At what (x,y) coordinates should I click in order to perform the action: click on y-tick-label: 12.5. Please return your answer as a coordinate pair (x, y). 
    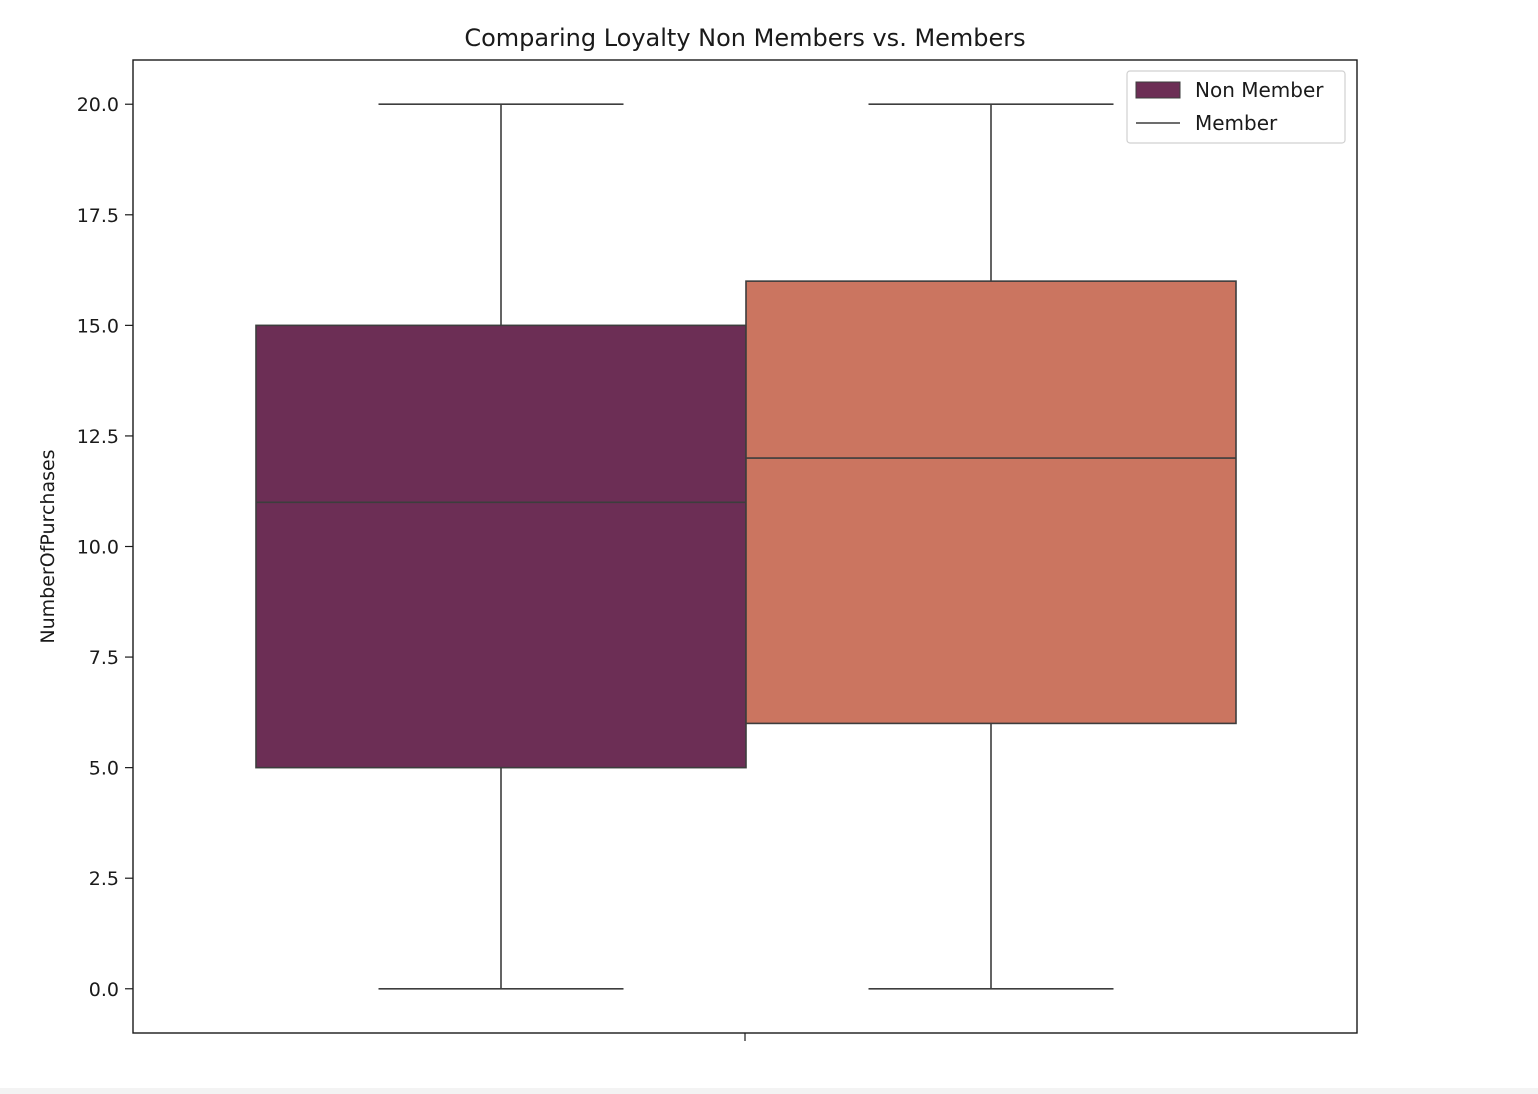
    Looking at the image, I should click on (98, 437).